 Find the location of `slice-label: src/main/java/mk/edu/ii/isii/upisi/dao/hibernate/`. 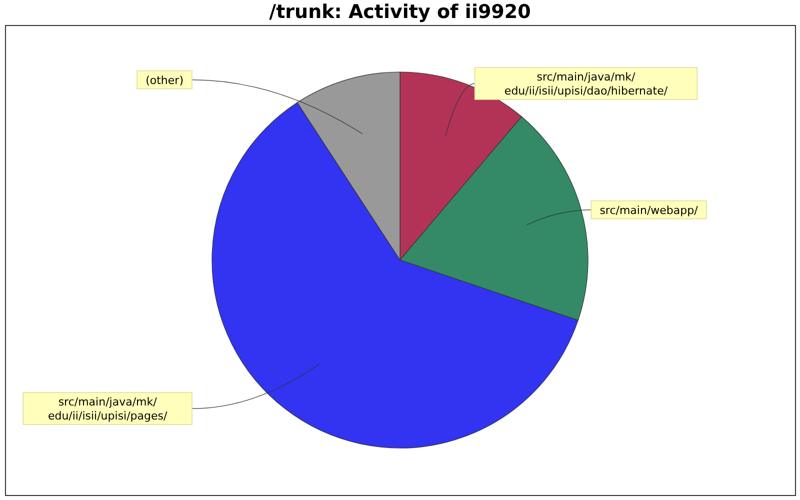

slice-label: src/main/java/mk/edu/ii/isii/upisi/dao/hibernate/ is located at coordinates (586, 84).